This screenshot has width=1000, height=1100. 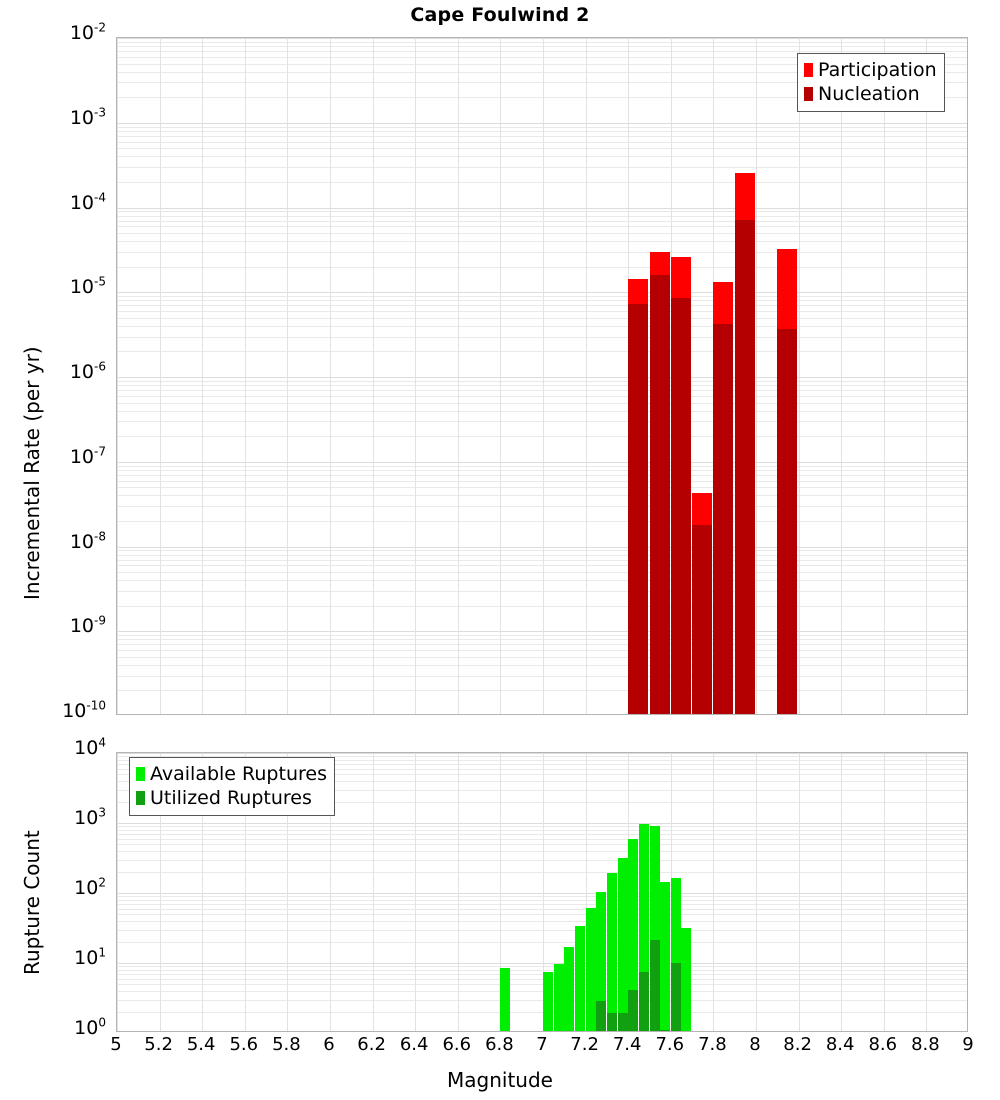 What do you see at coordinates (883, 1044) in the screenshot?
I see `x-tick-label: 8.6` at bounding box center [883, 1044].